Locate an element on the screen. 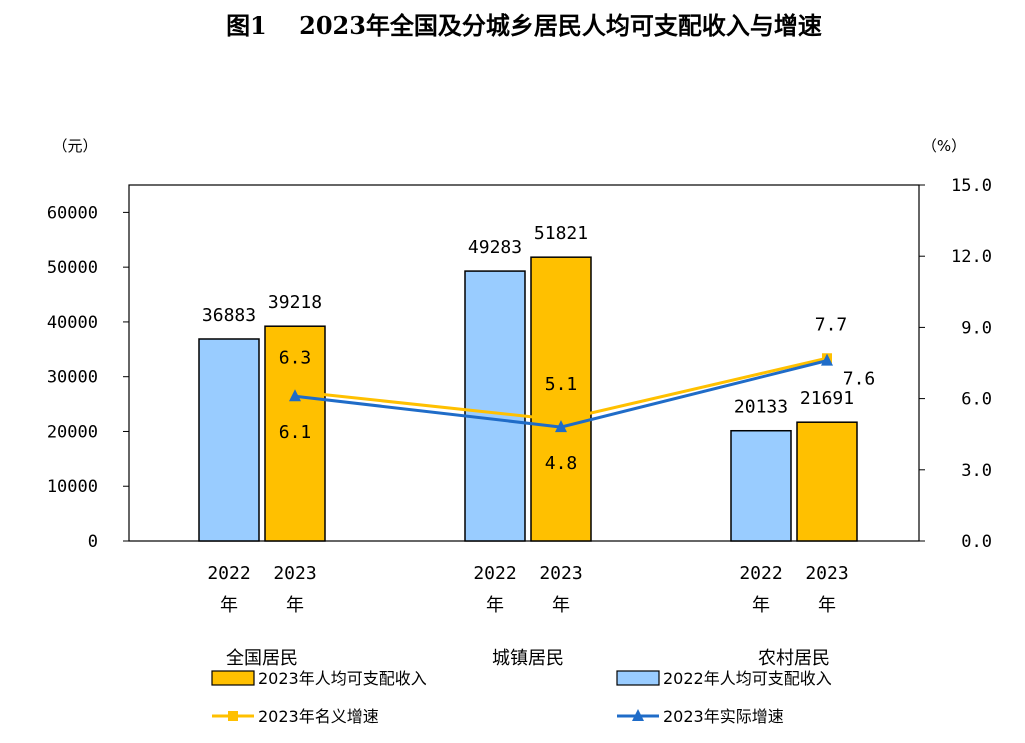 The image size is (1025, 743). right-tick-label: 6.0 is located at coordinates (976, 400).